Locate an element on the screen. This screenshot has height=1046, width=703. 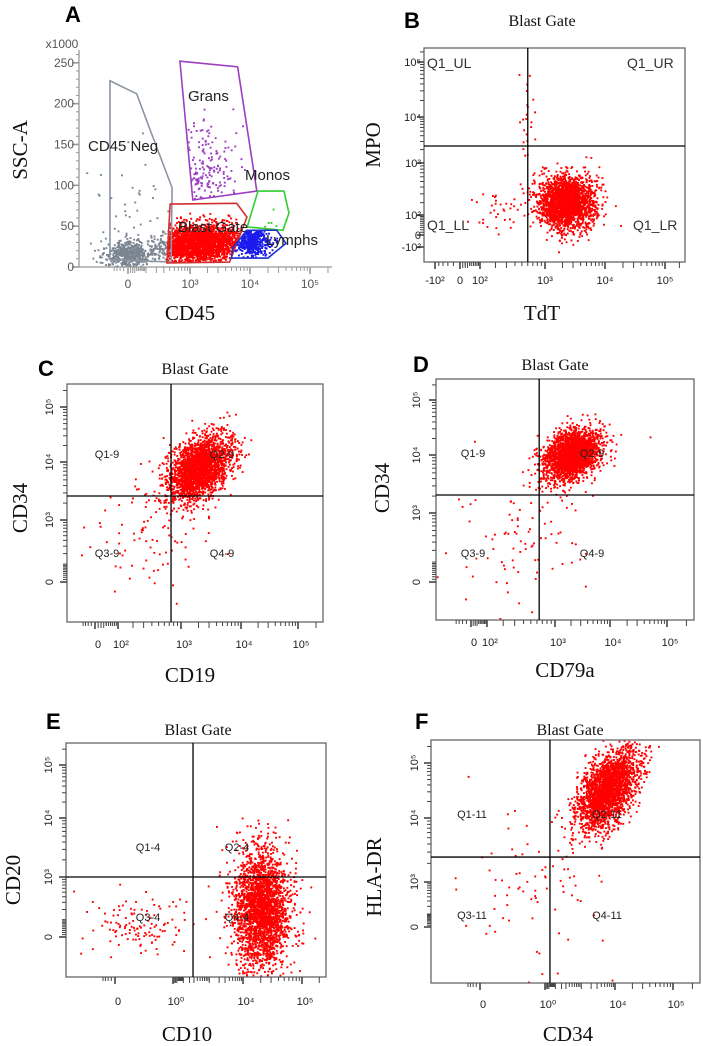
gate-label: Lymphs is located at coordinates (292, 240).